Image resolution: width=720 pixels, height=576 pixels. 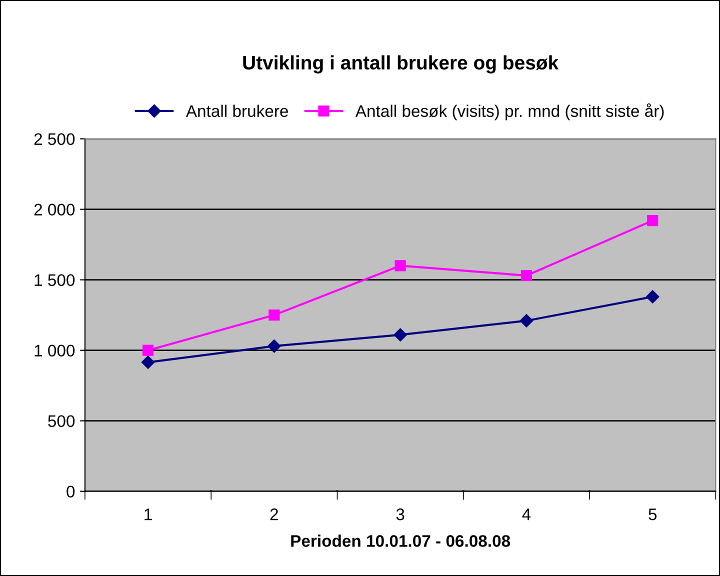 I want to click on x-tick-label: 1, so click(x=148, y=514).